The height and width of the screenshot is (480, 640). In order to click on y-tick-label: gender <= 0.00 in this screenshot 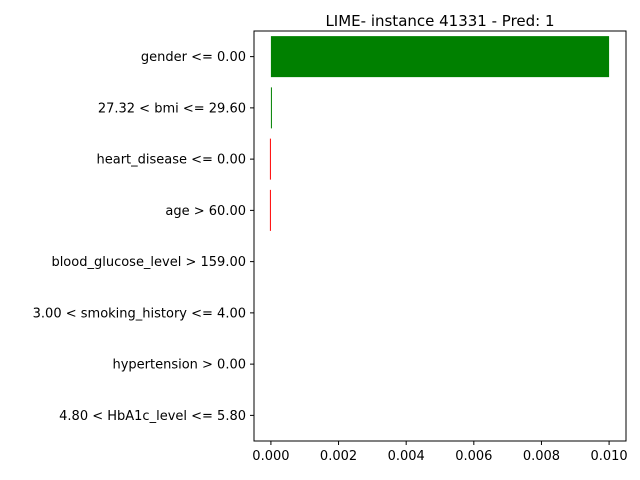, I will do `click(193, 57)`.